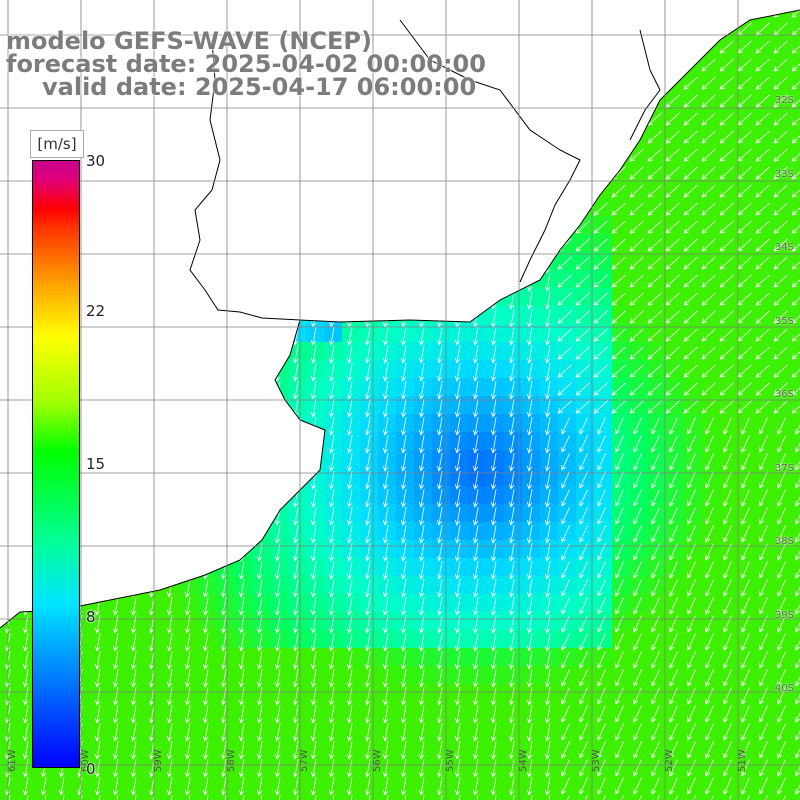 The height and width of the screenshot is (800, 800). I want to click on lon-label: 54W, so click(523, 760).